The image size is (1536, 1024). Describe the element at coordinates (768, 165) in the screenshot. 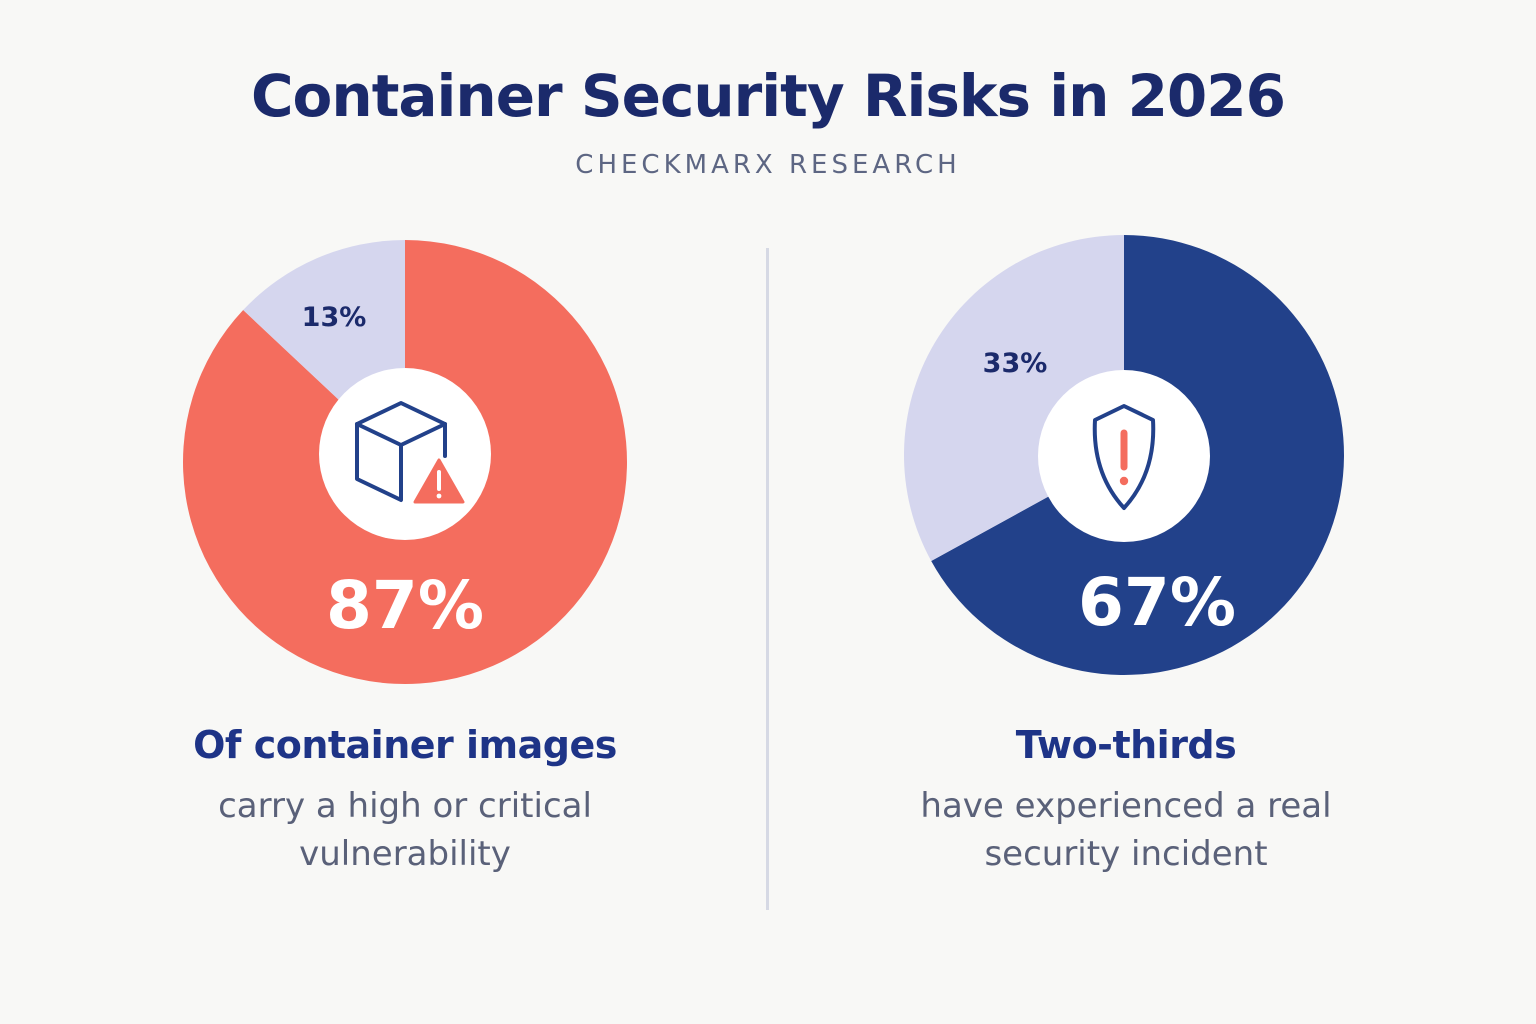

I see `page-subtitle: CHECKMARX RESEARCH` at that location.